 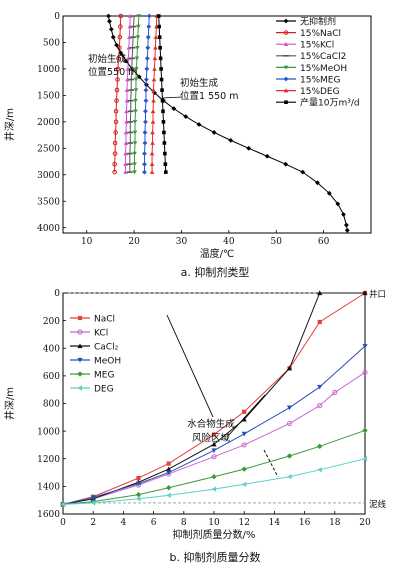 What do you see at coordinates (320, 80) in the screenshot?
I see `legend-label: 15%MEG` at bounding box center [320, 80].